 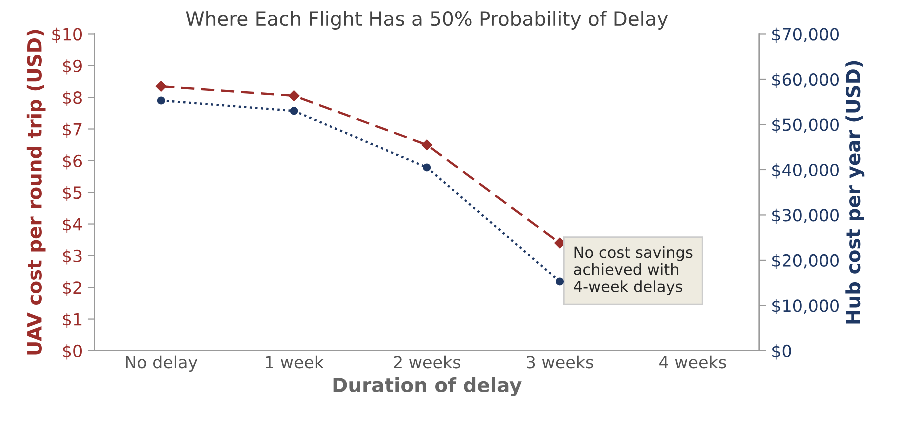 What do you see at coordinates (36, 192) in the screenshot?
I see `y-axis-title: UAV cost per round trip (USD)` at bounding box center [36, 192].